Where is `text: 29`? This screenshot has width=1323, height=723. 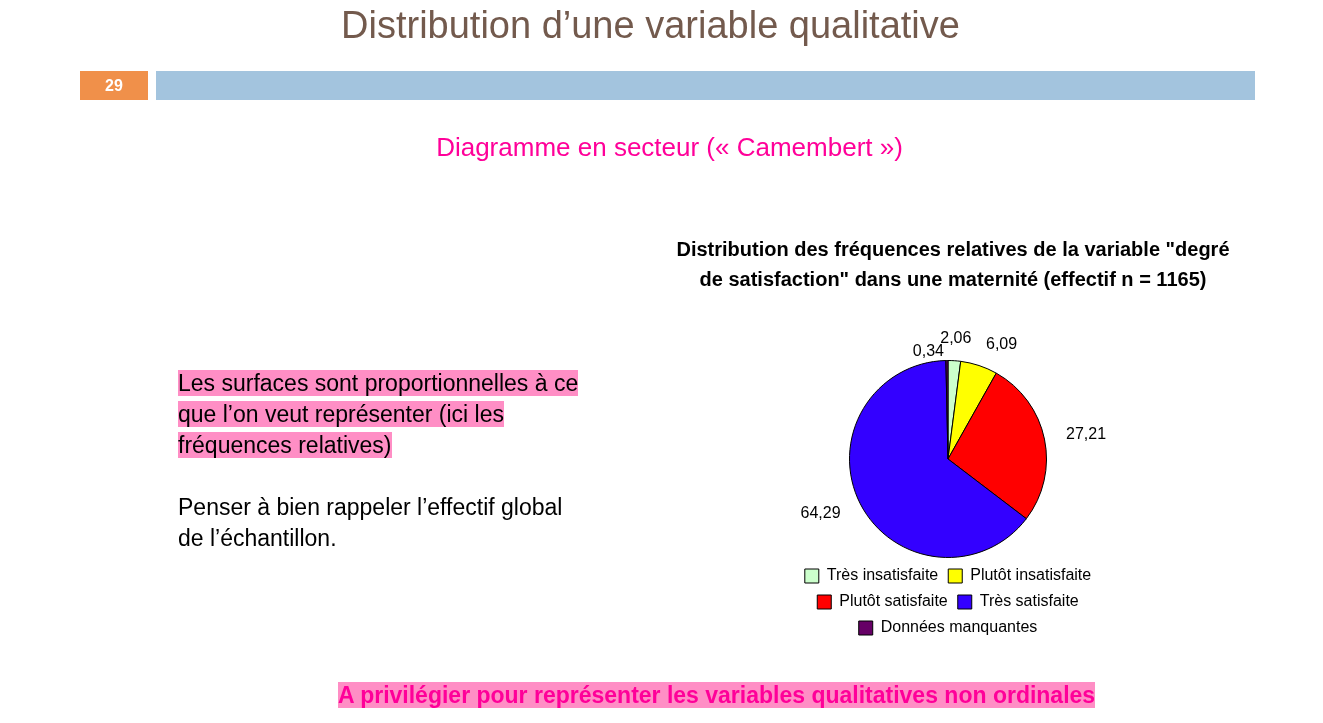
text: 29 is located at coordinates (114, 85).